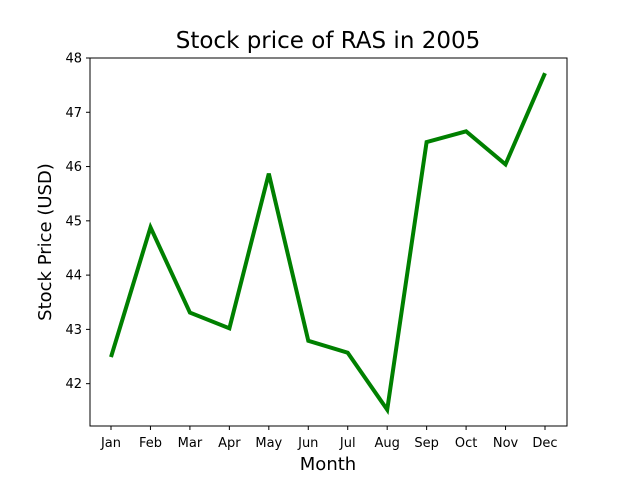  What do you see at coordinates (268, 443) in the screenshot?
I see `x-tick-label: May` at bounding box center [268, 443].